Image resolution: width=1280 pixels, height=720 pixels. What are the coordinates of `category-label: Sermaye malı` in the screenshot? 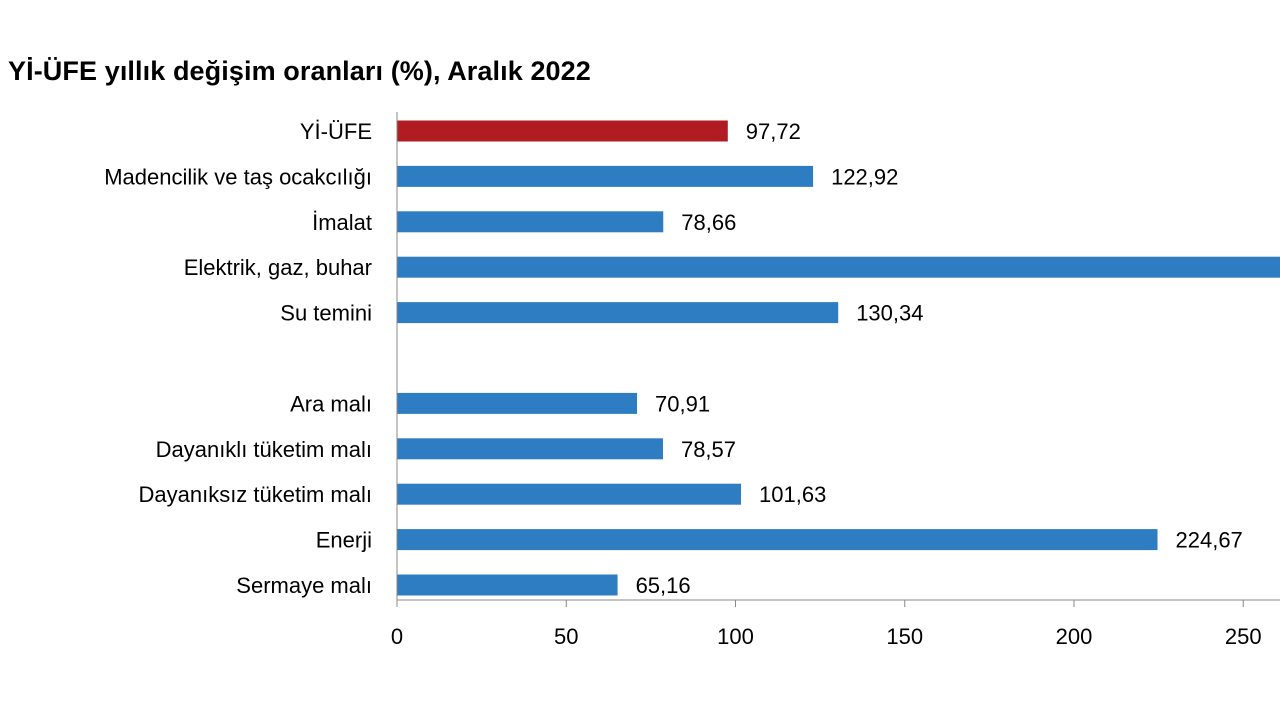 It's located at (304, 585).